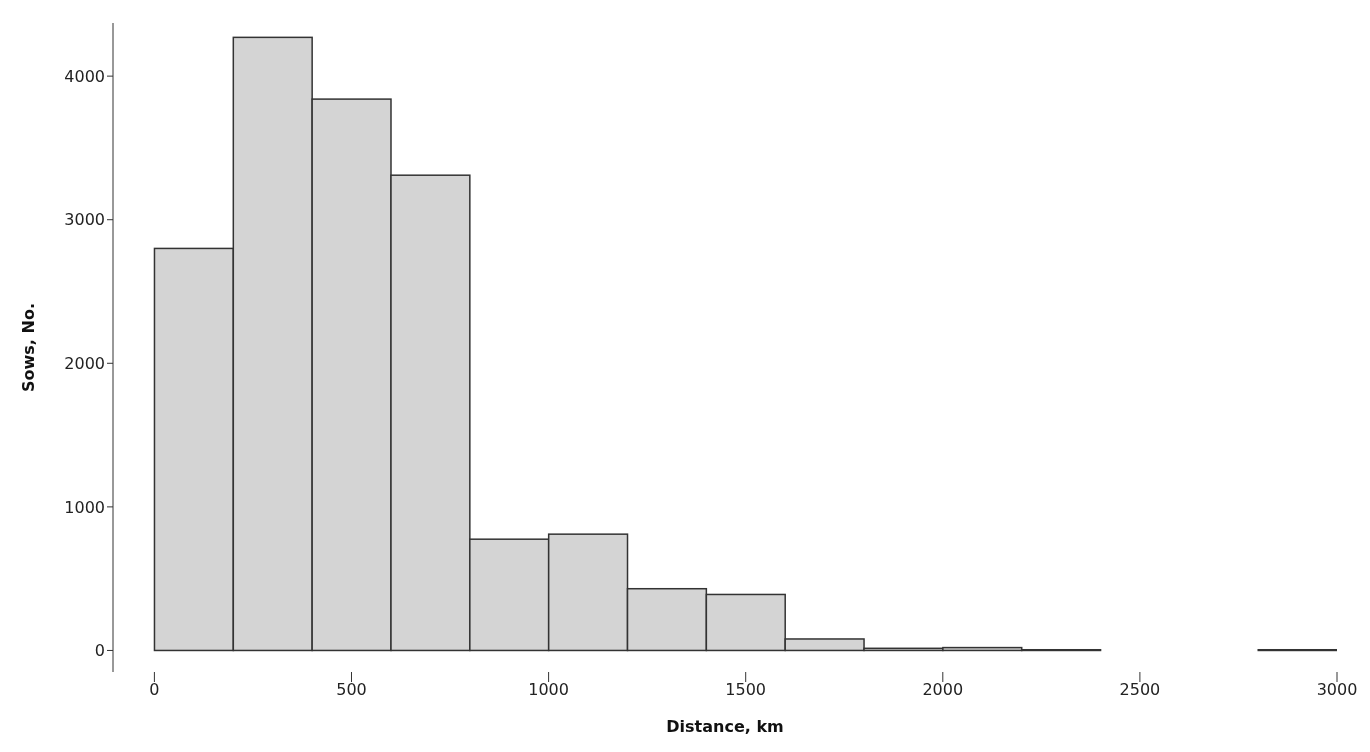 The image size is (1370, 752). What do you see at coordinates (746, 690) in the screenshot?
I see `x-tick-label: 1500` at bounding box center [746, 690].